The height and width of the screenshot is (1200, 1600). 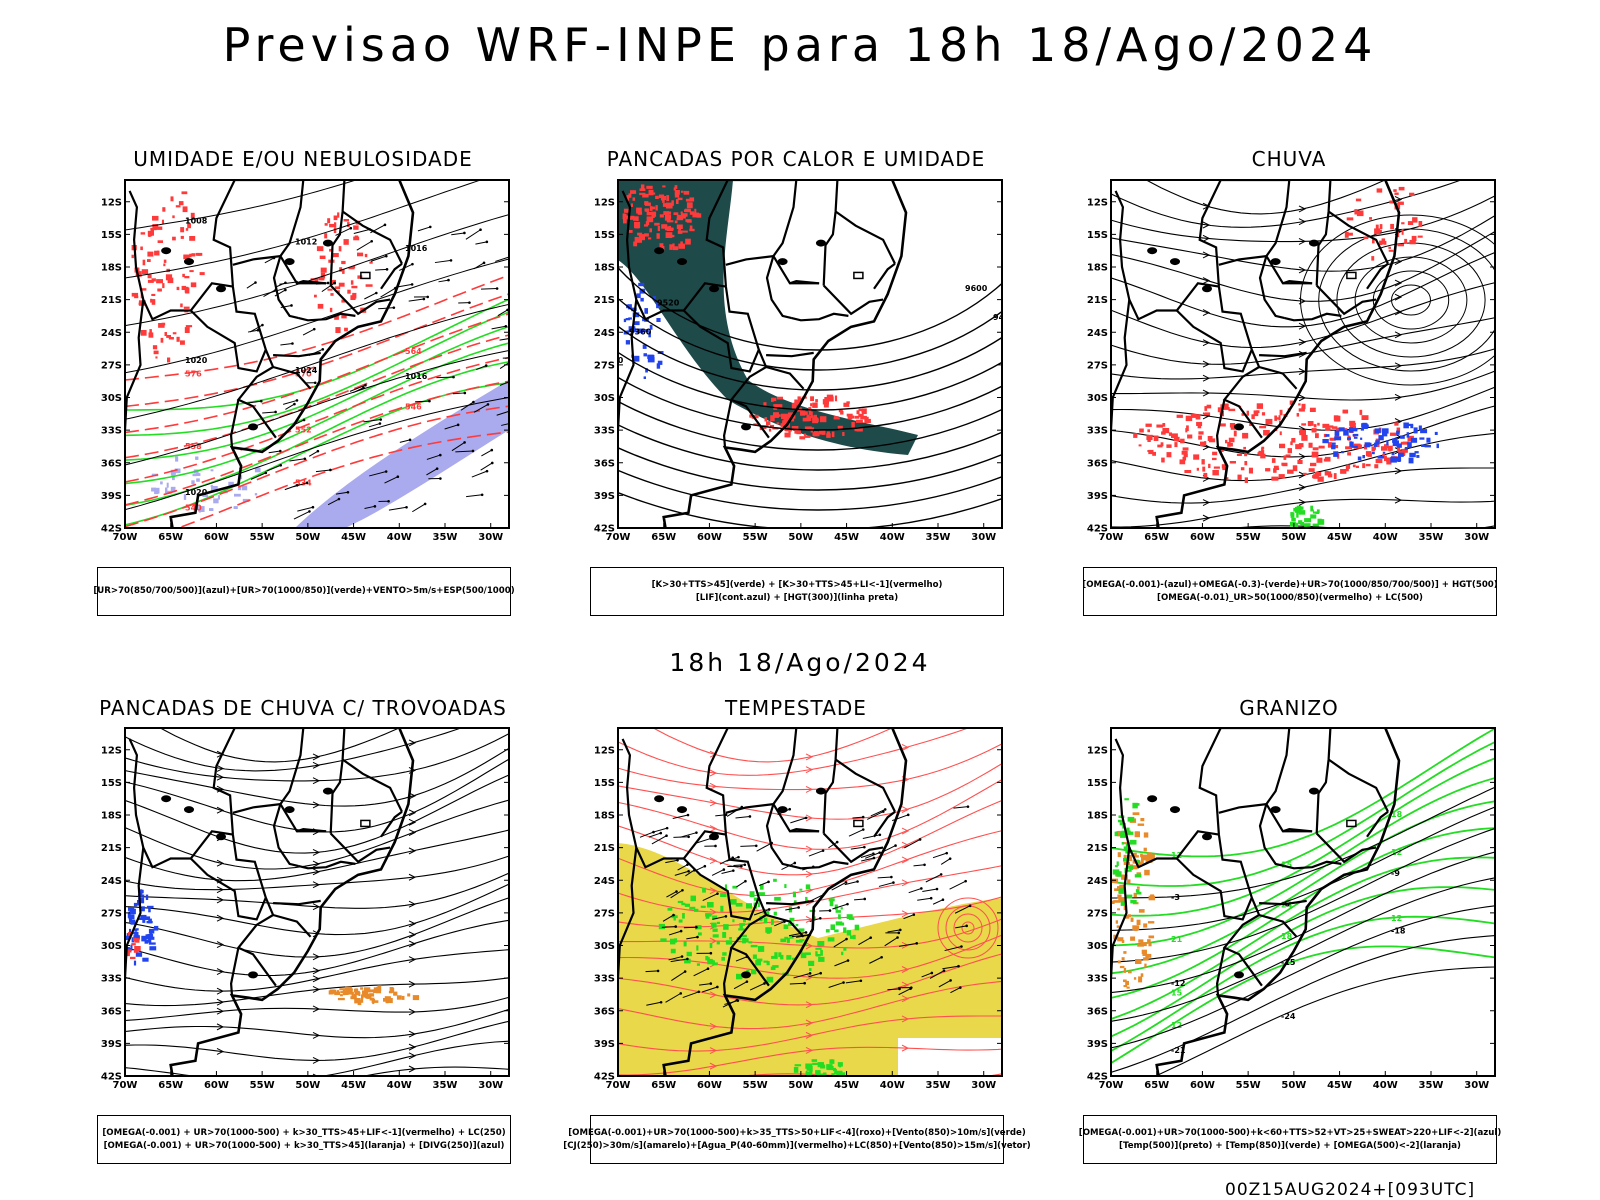 What do you see at coordinates (413, 351) in the screenshot?
I see `contour-label: 564` at bounding box center [413, 351].